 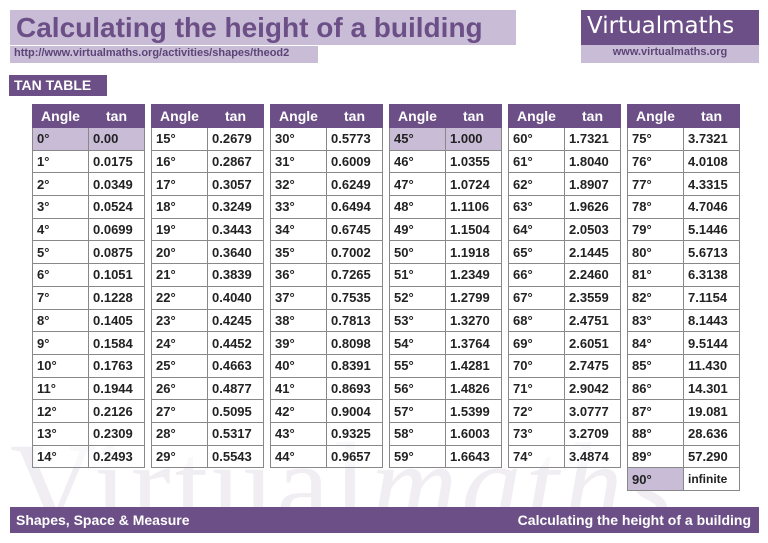 I want to click on table-row: 78° 4.7046, so click(x=683, y=207).